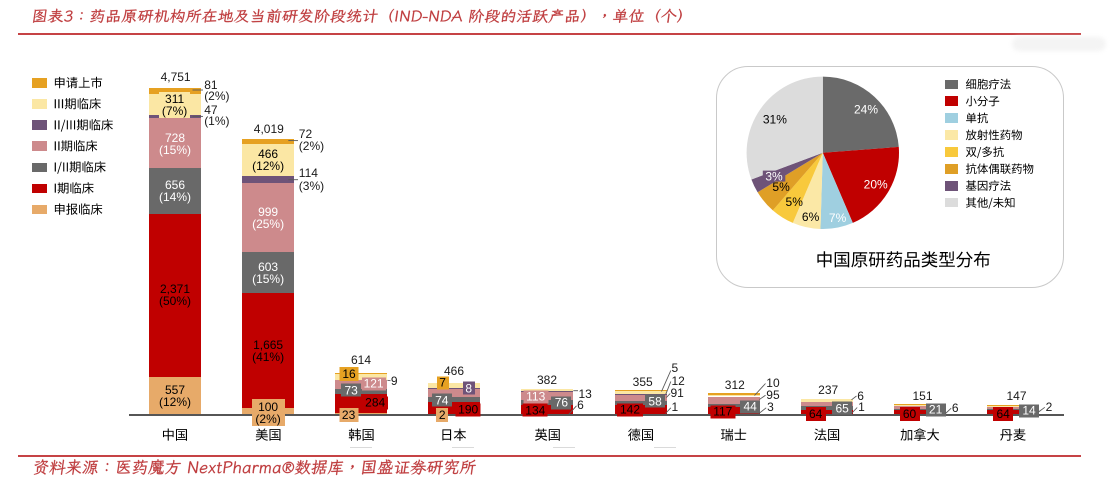  I want to click on svg-text: 24%, so click(866, 109).